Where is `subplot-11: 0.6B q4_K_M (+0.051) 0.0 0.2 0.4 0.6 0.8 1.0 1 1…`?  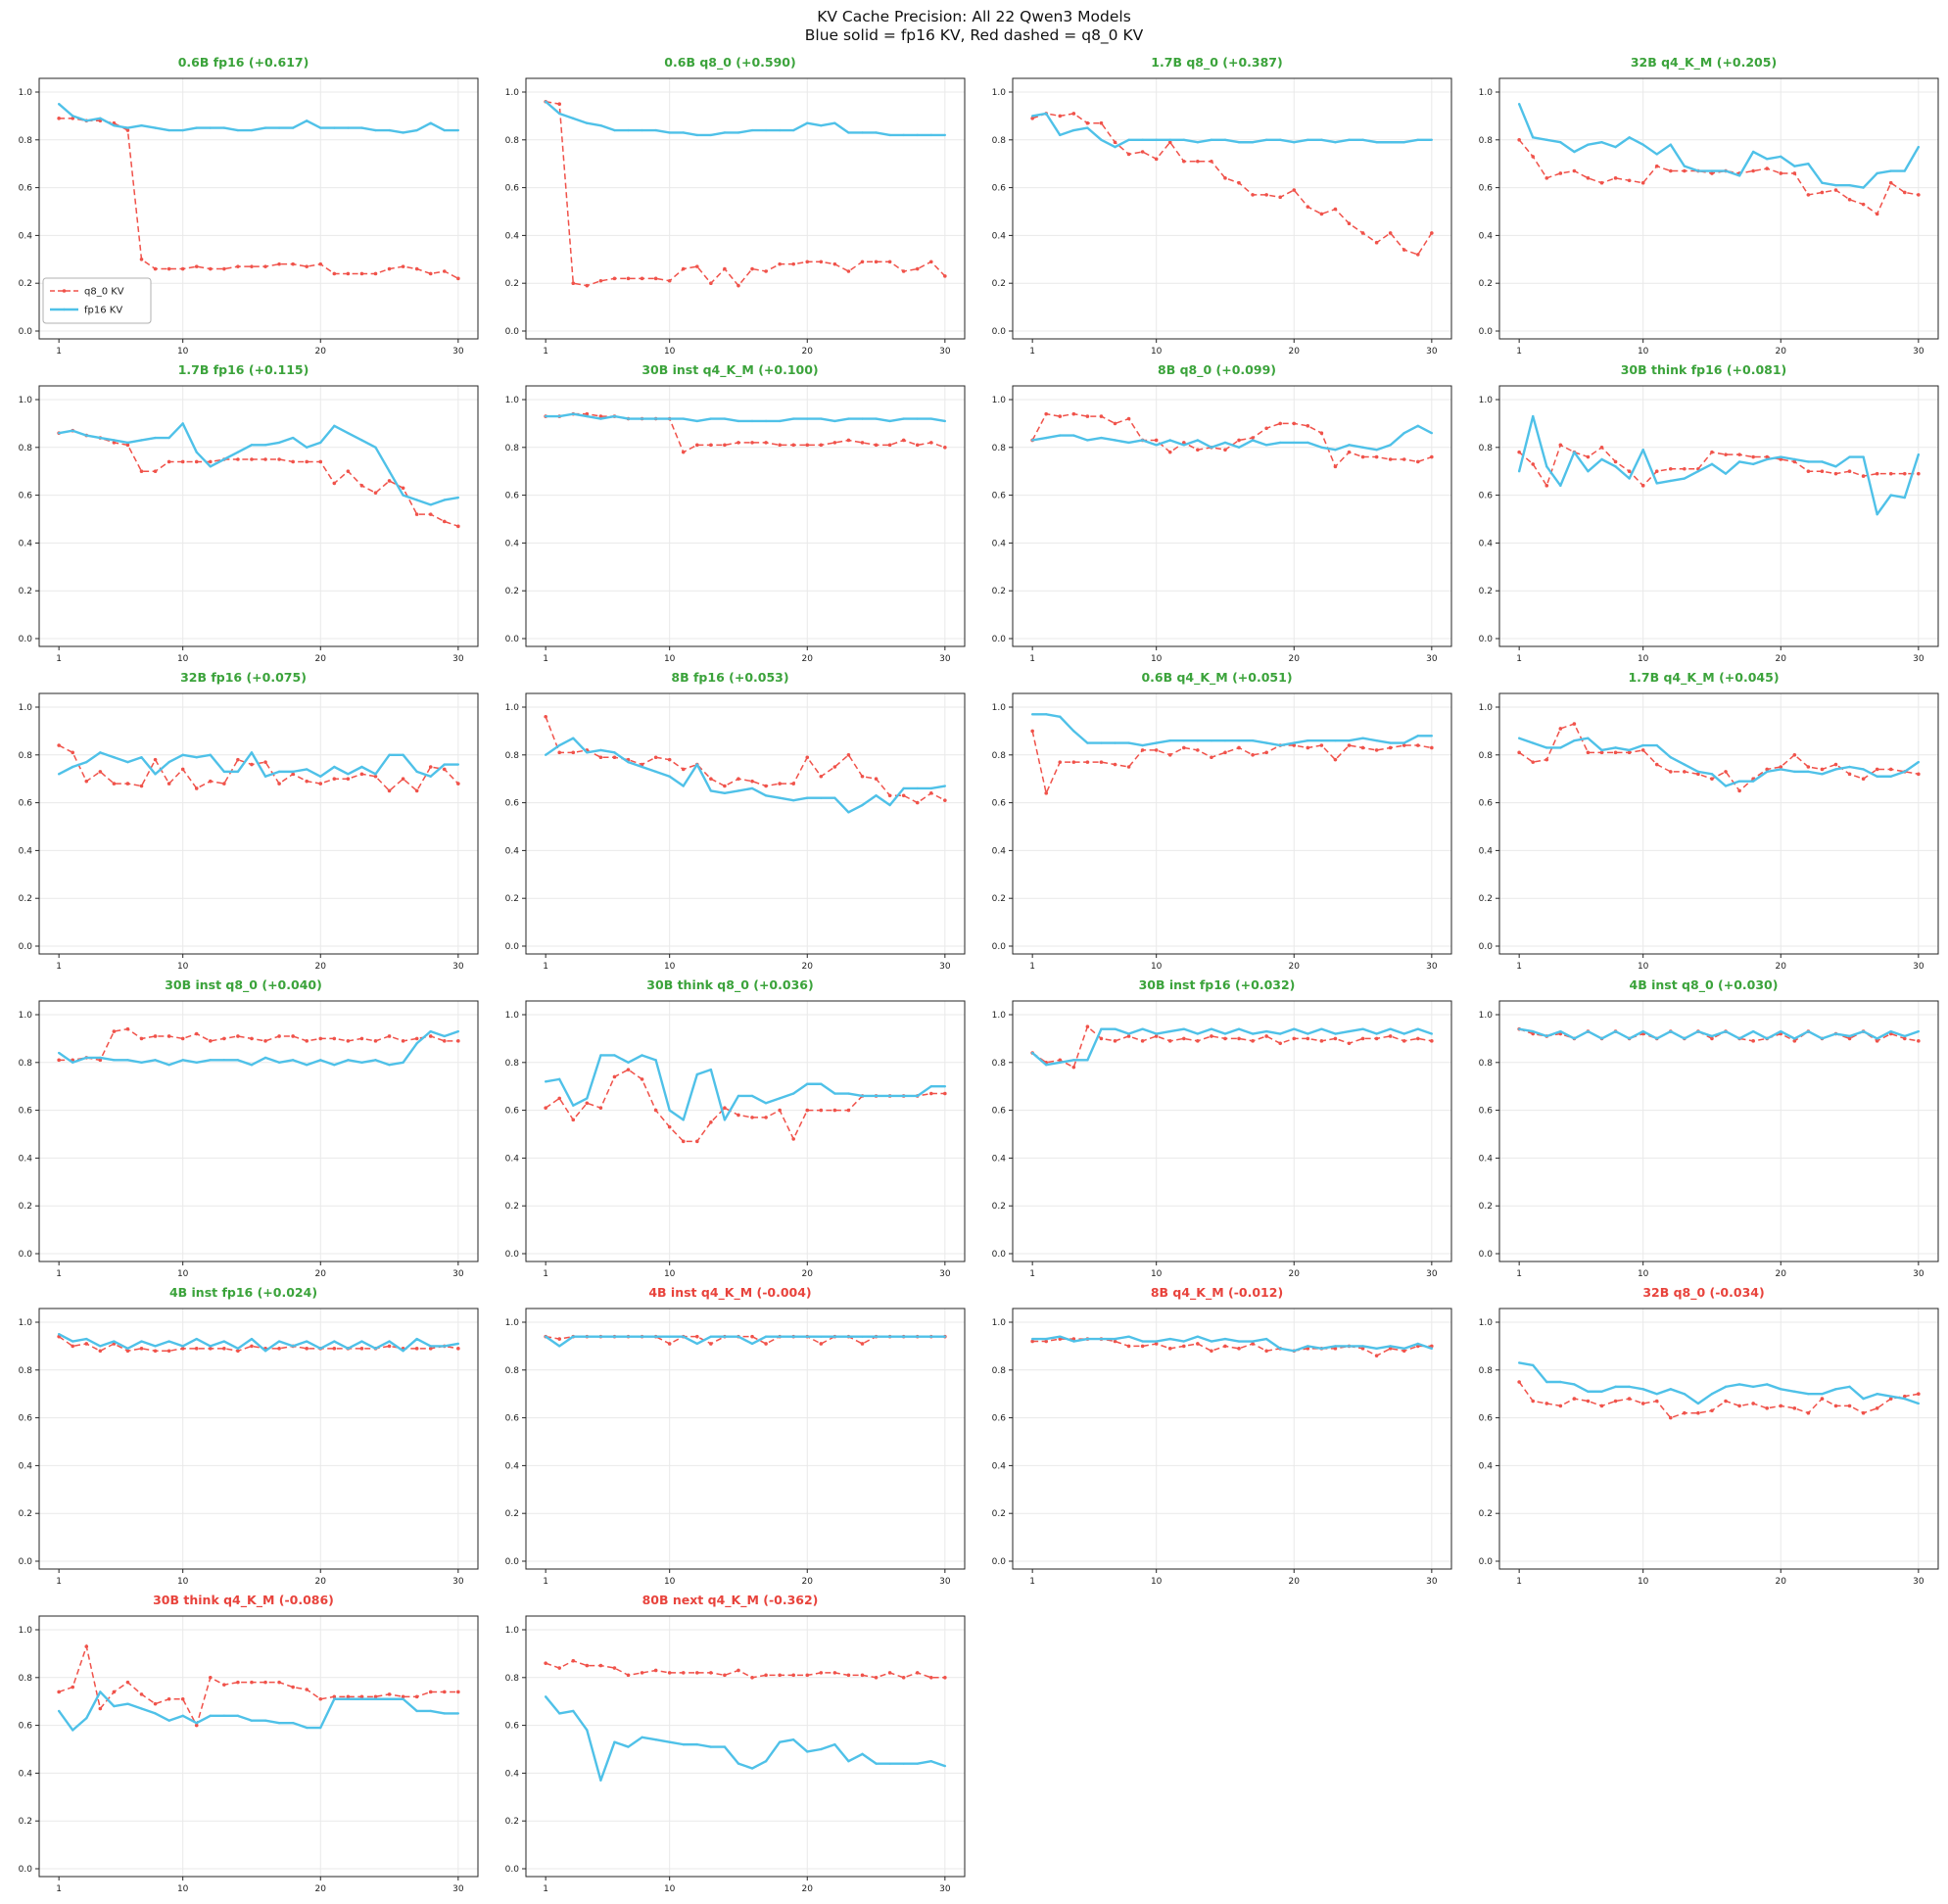
subplot-11: 0.6B q4_K_M (+0.051) 0.0 0.2 0.4 0.6 0.8 1.0 1 1… is located at coordinates (1217, 822).